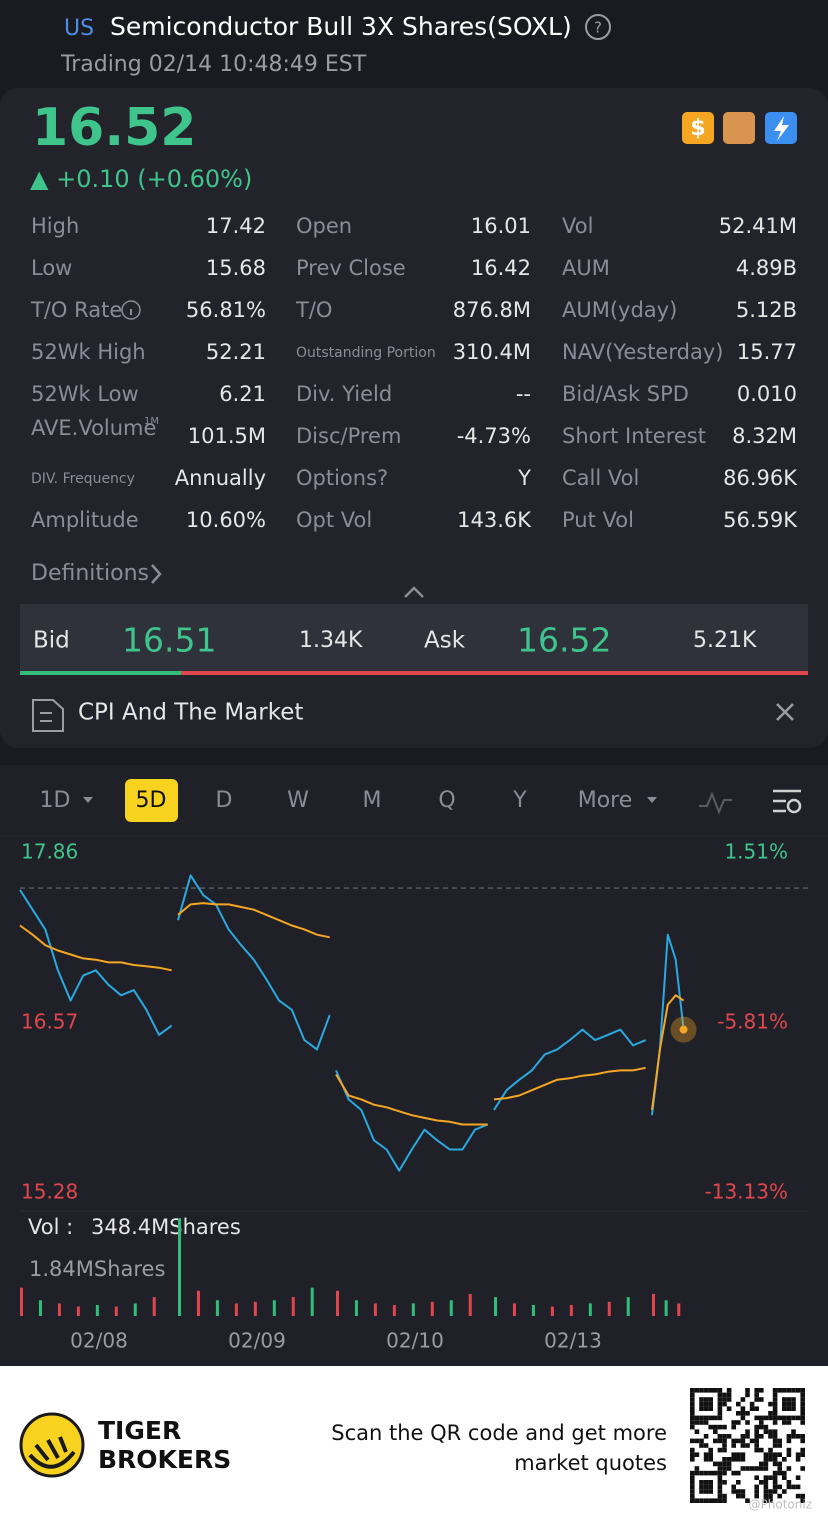 The image size is (828, 1526). I want to click on stat-value: 16.42, so click(501, 268).